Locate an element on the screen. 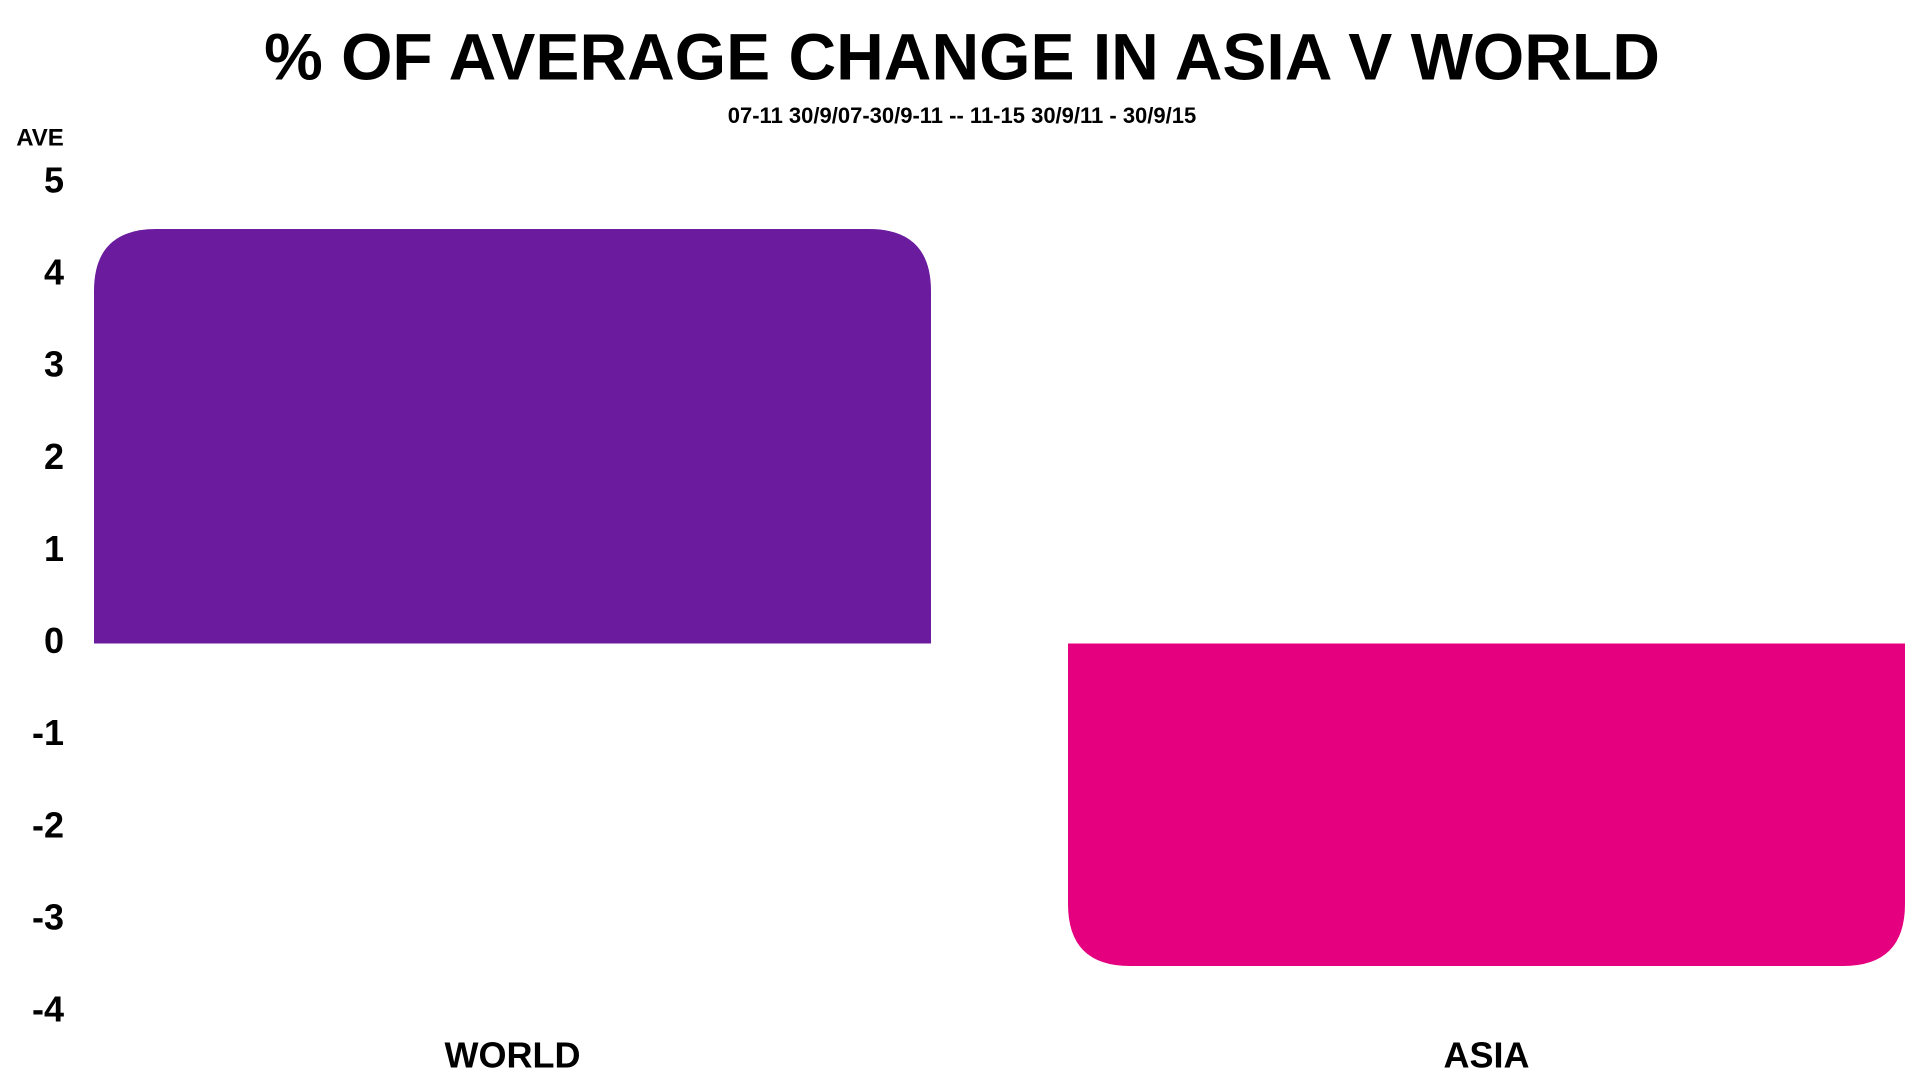 The width and height of the screenshot is (1920, 1080). y-tick-label: 0 is located at coordinates (54, 640).